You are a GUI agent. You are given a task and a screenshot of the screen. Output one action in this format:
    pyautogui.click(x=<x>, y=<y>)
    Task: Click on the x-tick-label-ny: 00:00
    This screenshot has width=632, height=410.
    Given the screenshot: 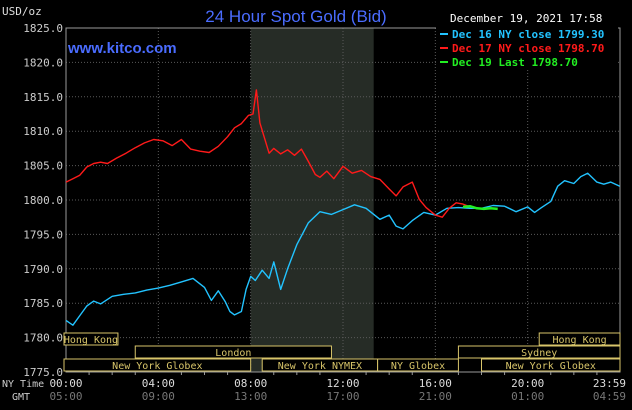 What is the action you would take?
    pyautogui.click(x=65, y=383)
    